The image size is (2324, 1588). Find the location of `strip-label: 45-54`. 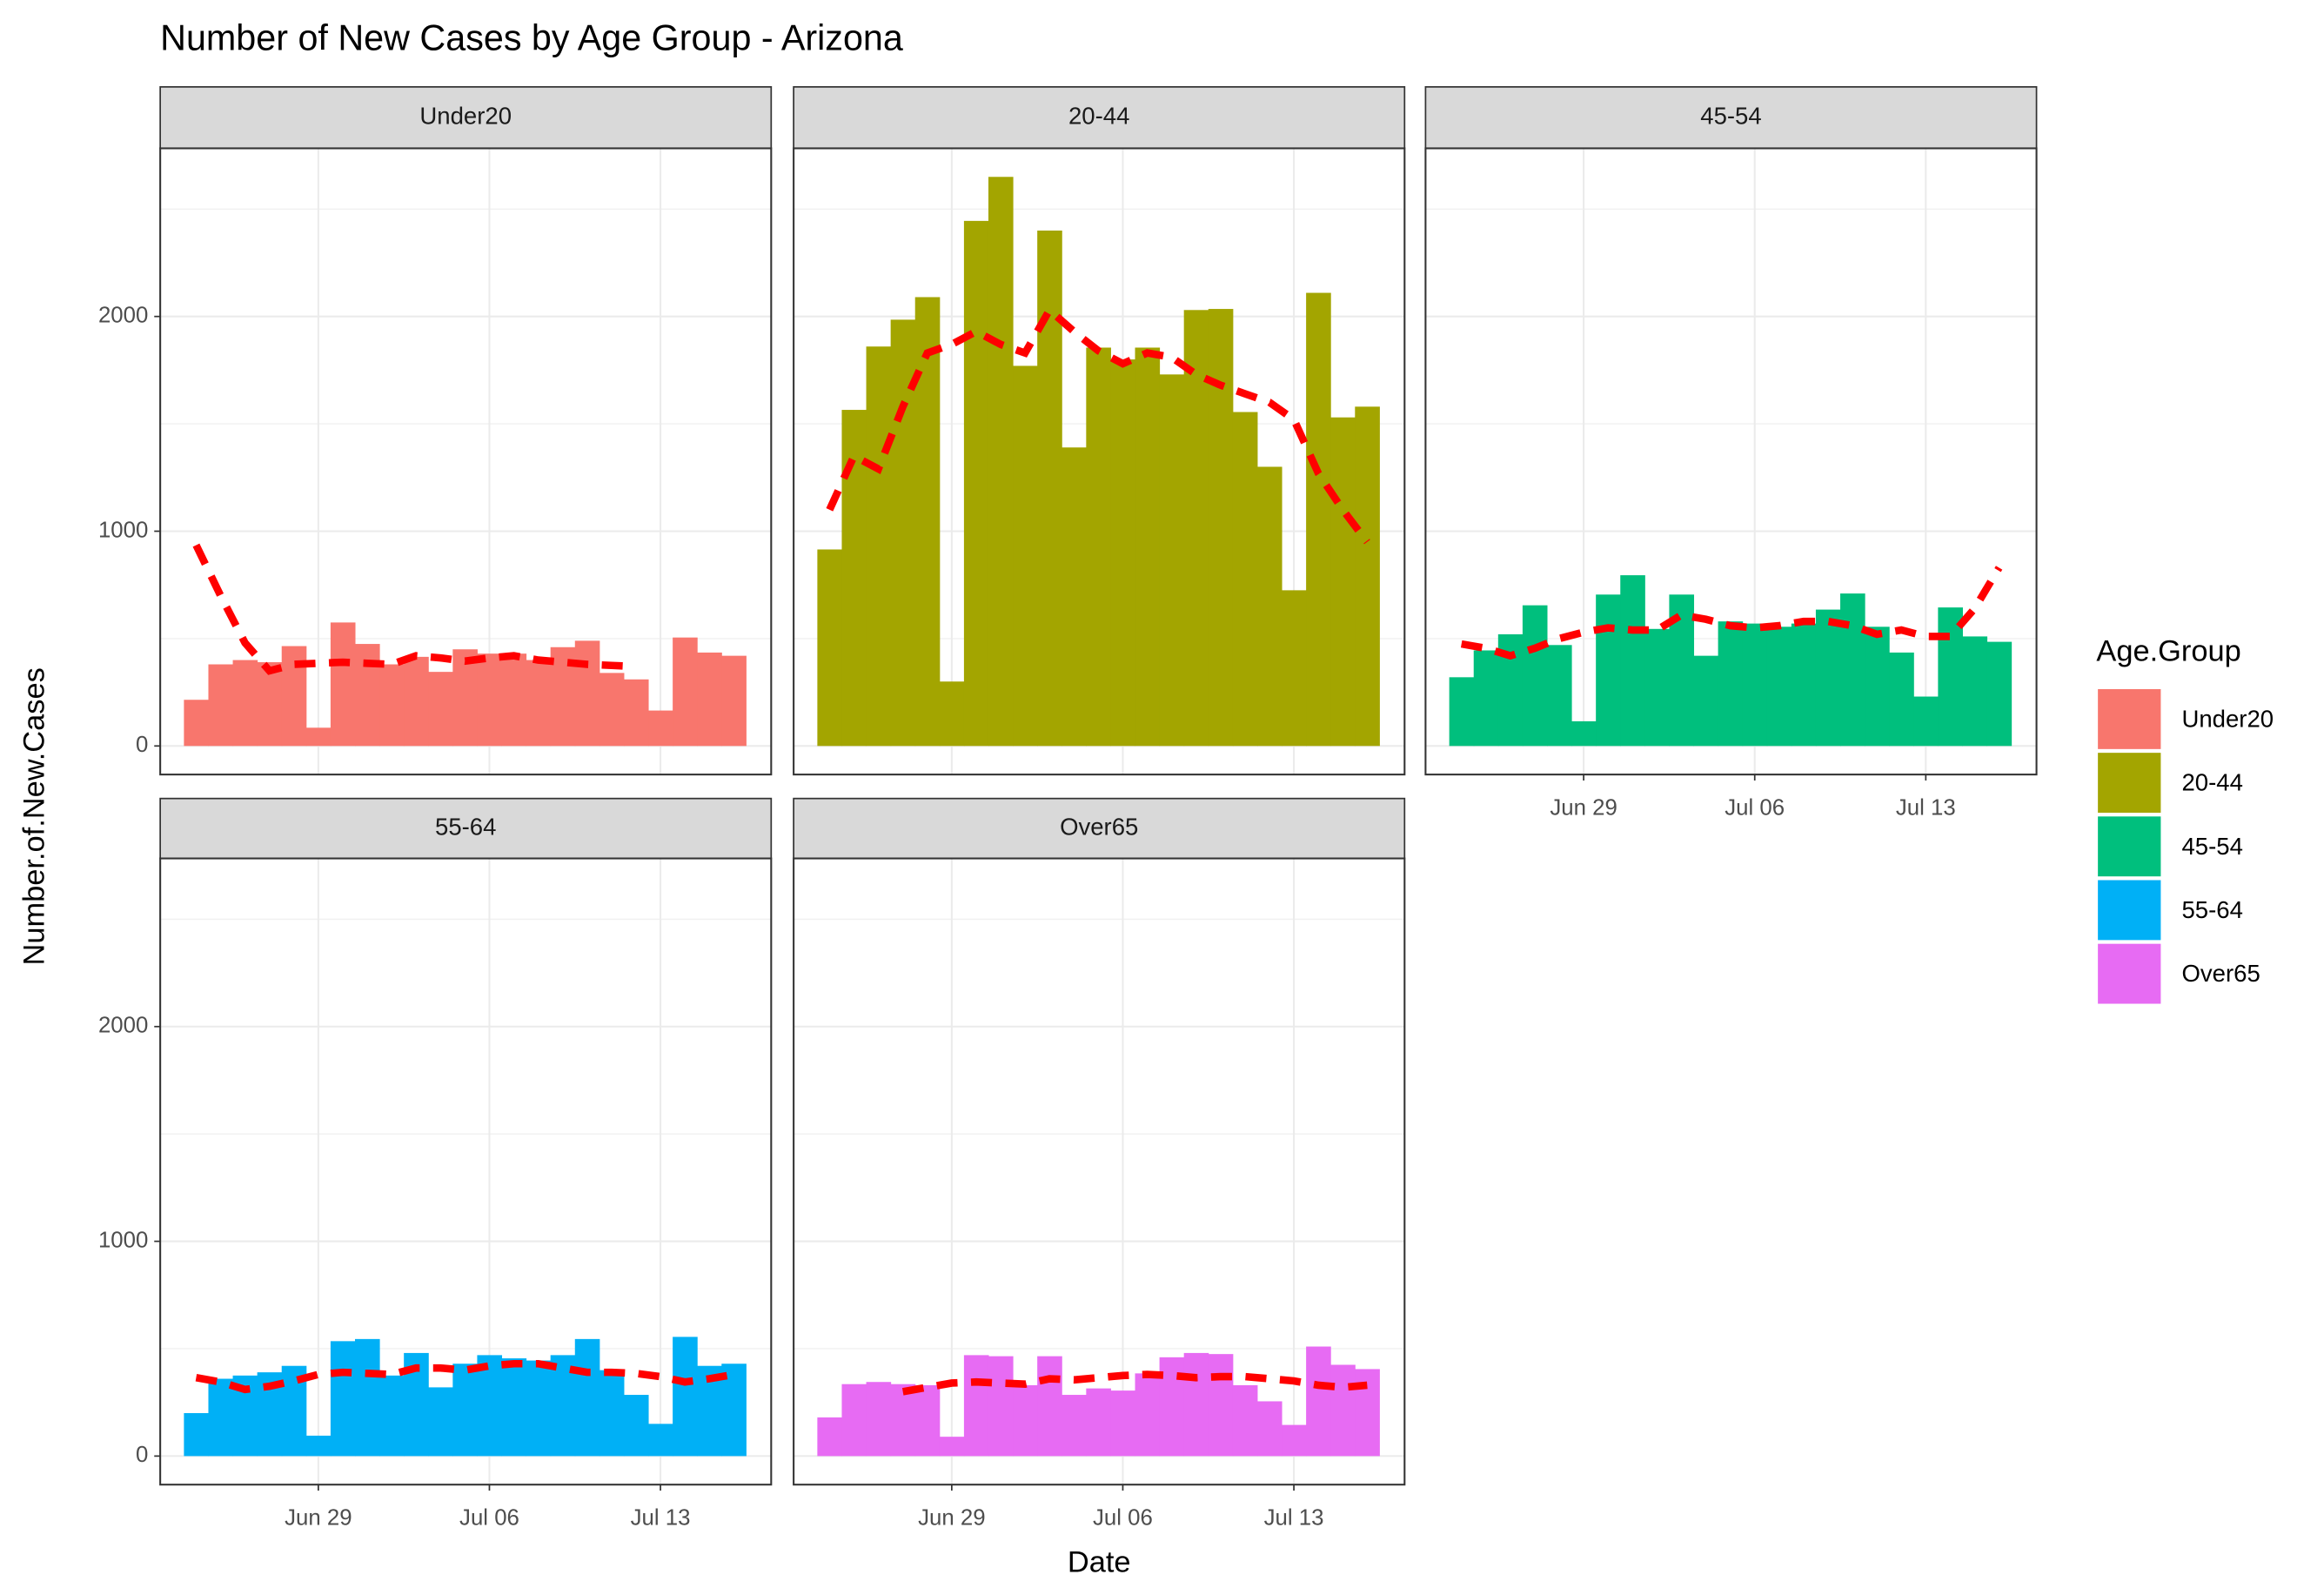

strip-label: 45-54 is located at coordinates (1730, 115).